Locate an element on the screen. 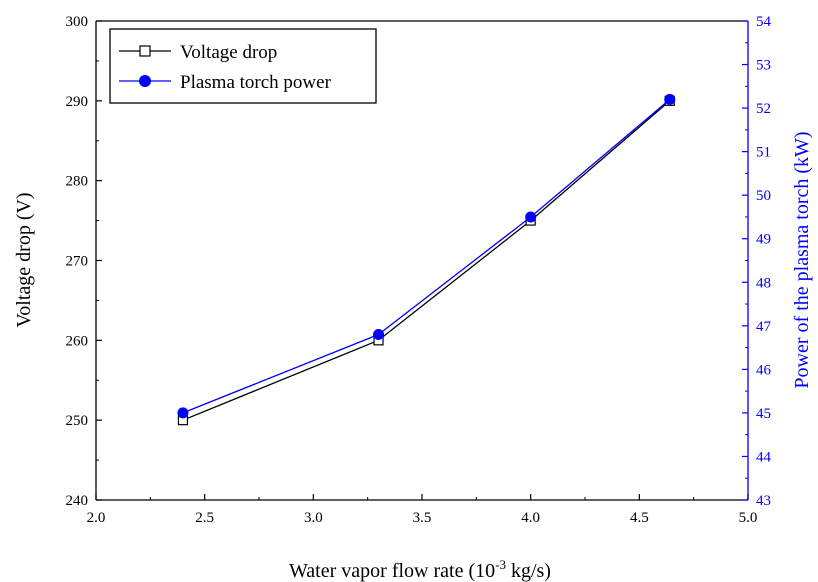 Image resolution: width=818 pixels, height=582 pixels. legend-item-voltage-drop: Voltage drop is located at coordinates (198, 52).